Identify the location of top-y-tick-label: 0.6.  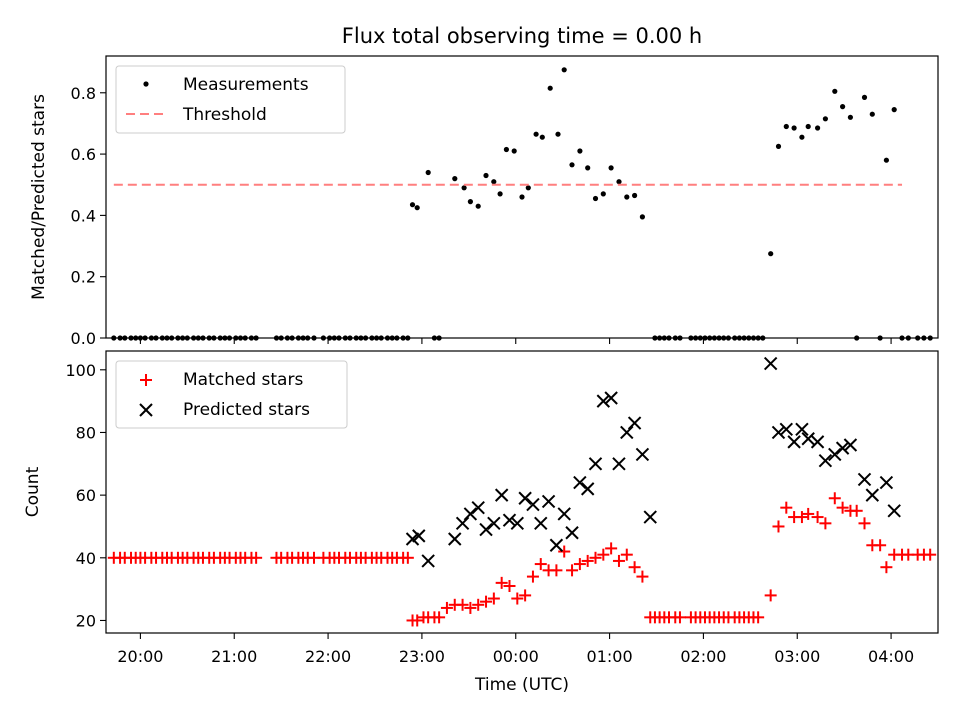
(83, 154).